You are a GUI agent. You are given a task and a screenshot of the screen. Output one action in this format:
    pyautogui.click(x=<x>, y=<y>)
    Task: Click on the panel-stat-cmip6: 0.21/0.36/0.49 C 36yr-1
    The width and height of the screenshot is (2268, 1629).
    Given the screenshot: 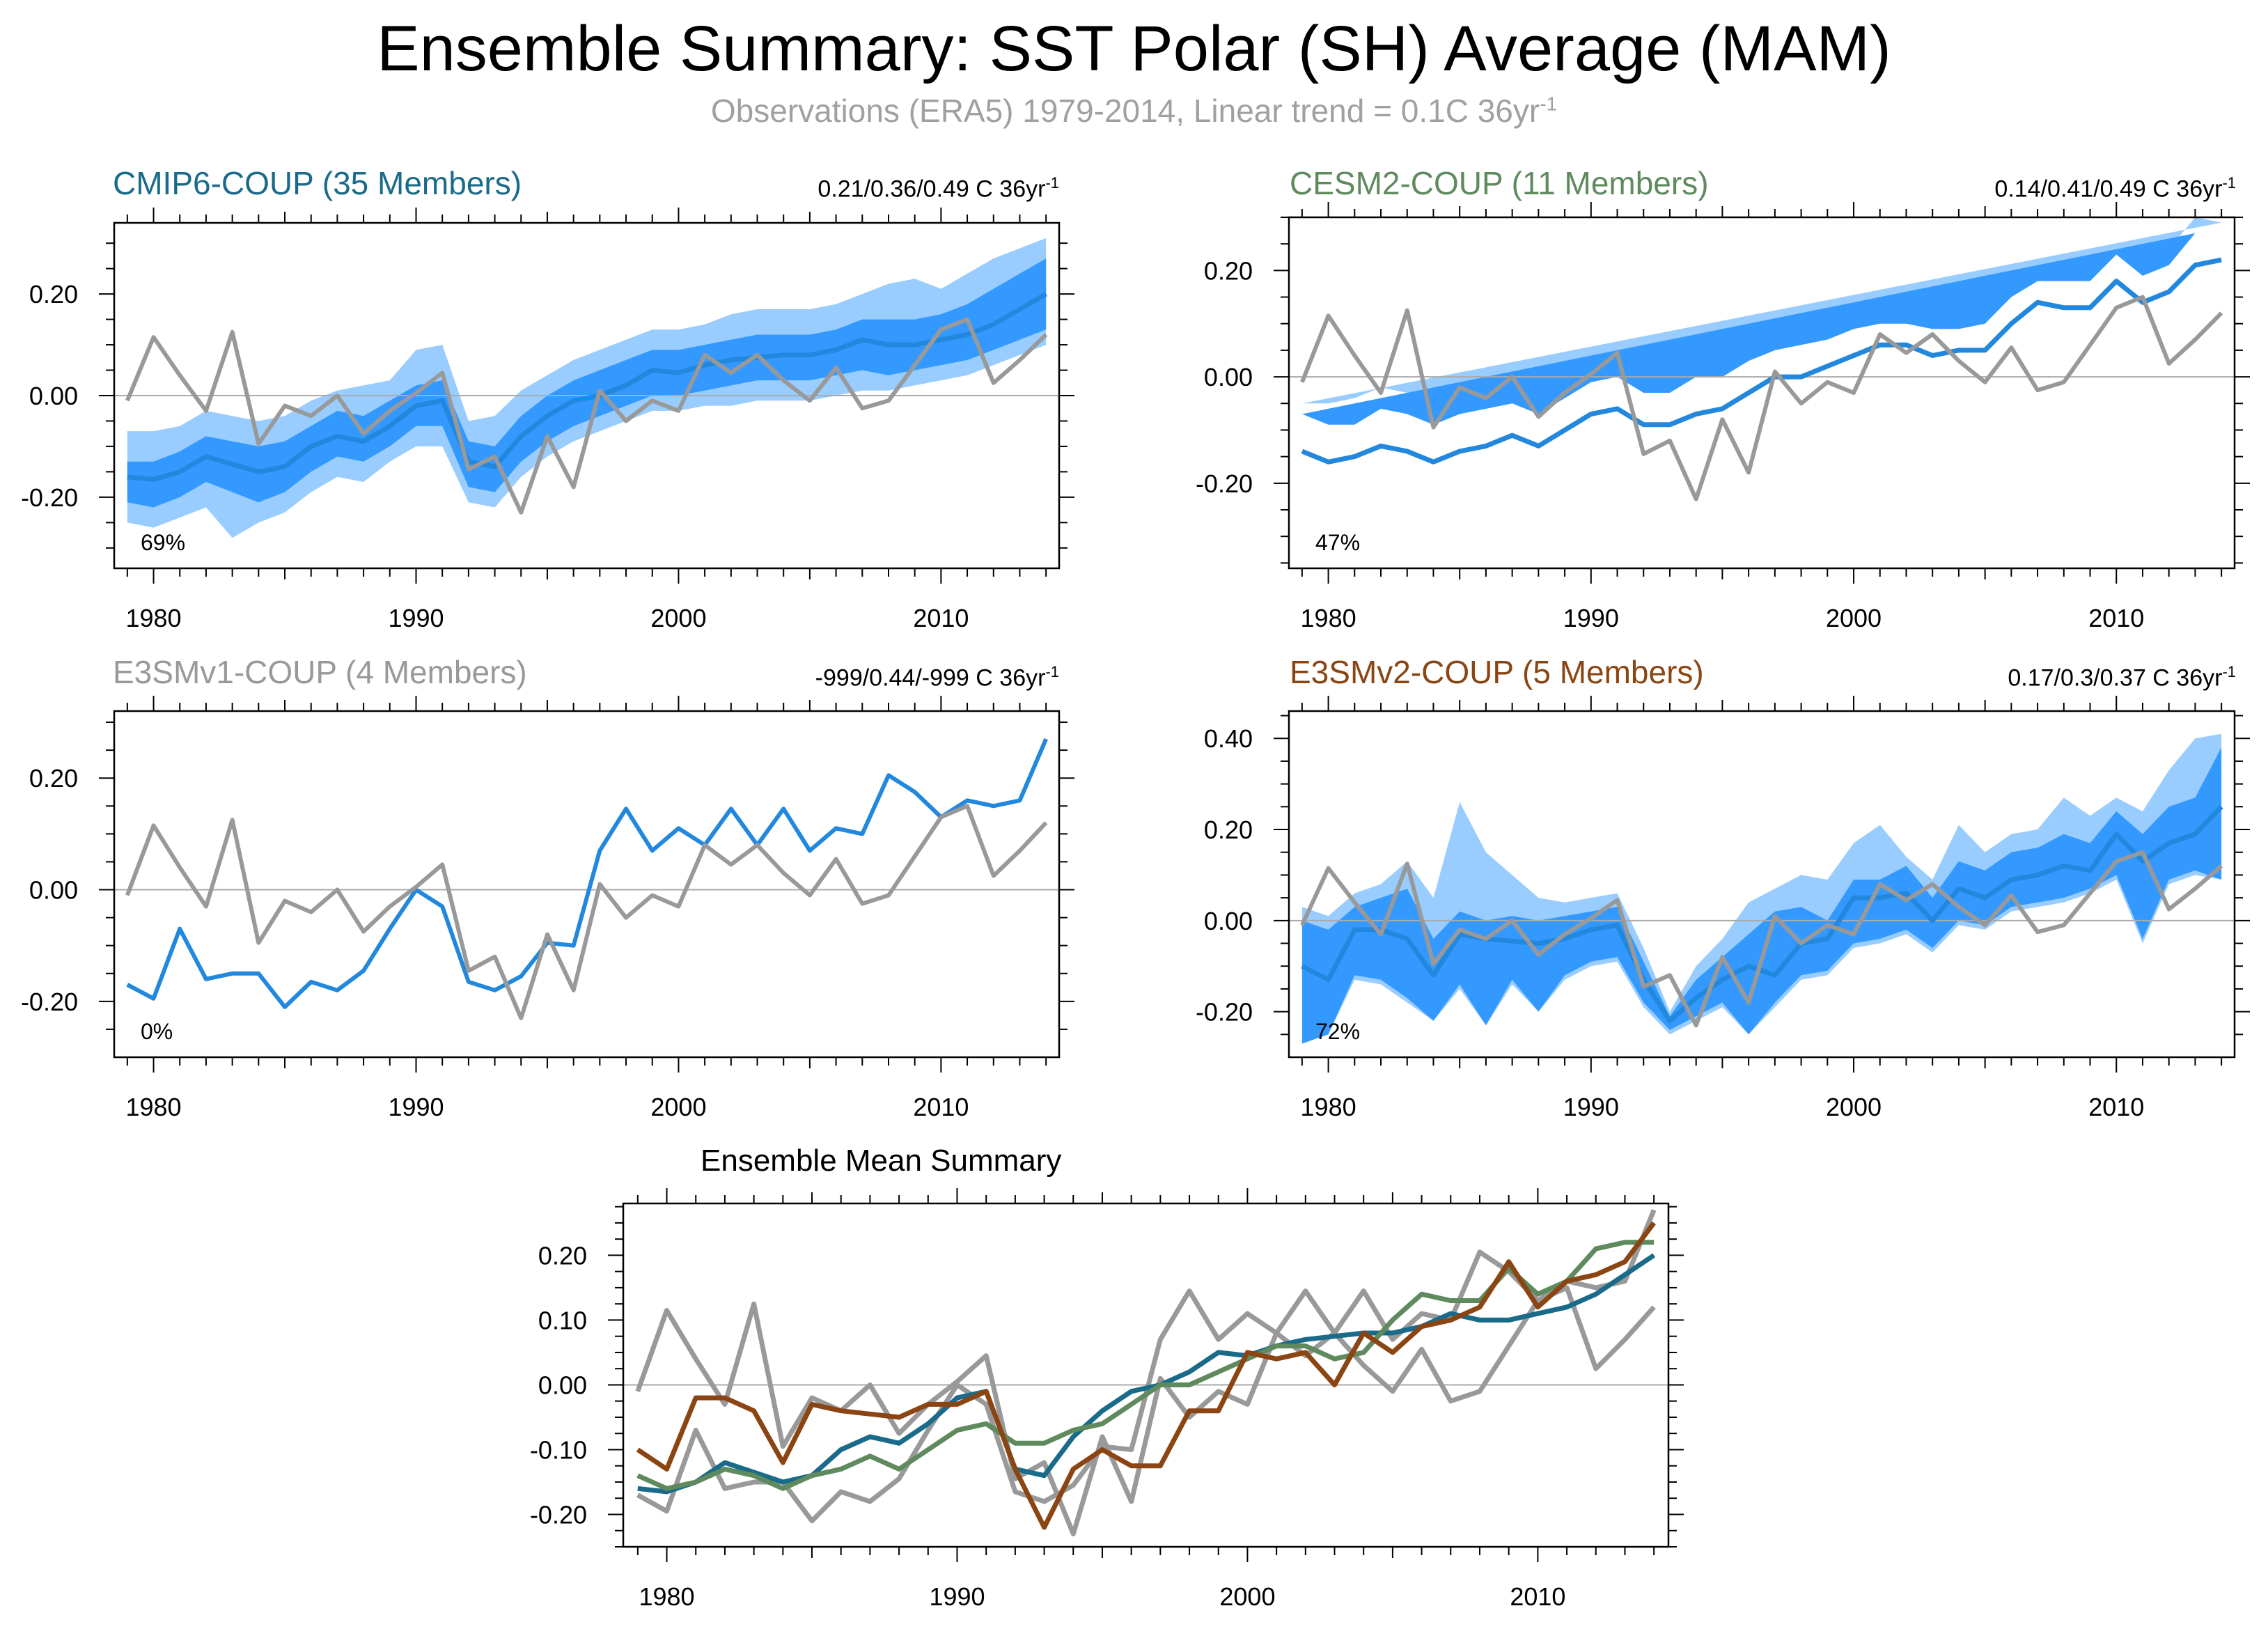 What is the action you would take?
    pyautogui.click(x=938, y=188)
    